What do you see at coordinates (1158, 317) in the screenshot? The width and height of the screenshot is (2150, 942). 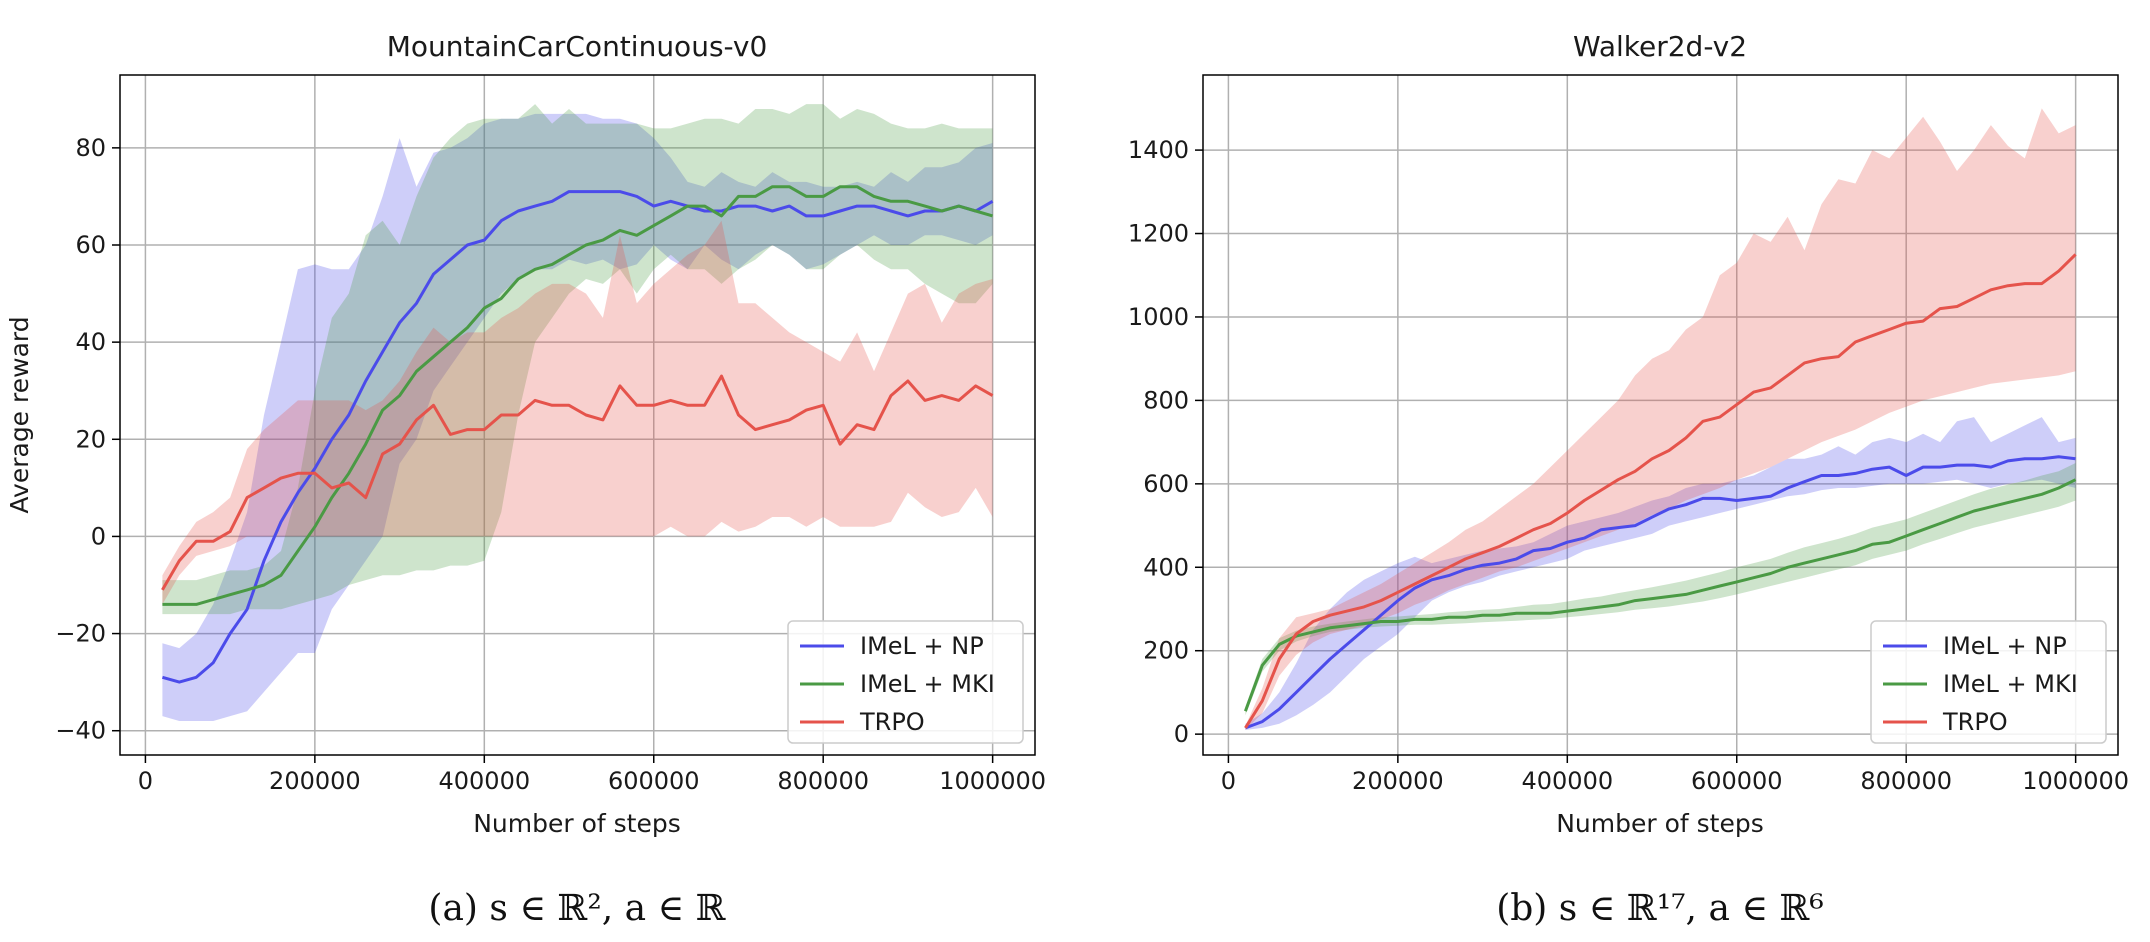 I see `y-tick-label: 1000` at bounding box center [1158, 317].